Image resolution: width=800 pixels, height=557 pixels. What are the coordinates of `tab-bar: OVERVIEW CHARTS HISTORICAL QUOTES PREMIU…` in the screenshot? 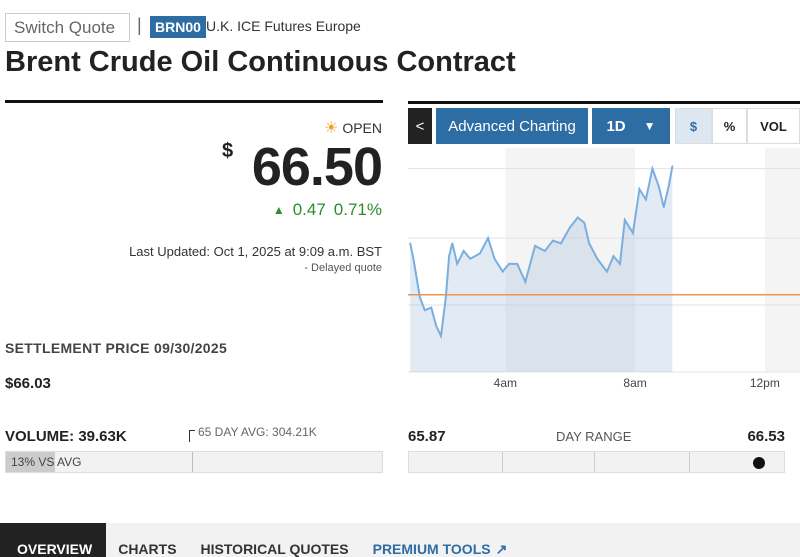 It's located at (400, 540).